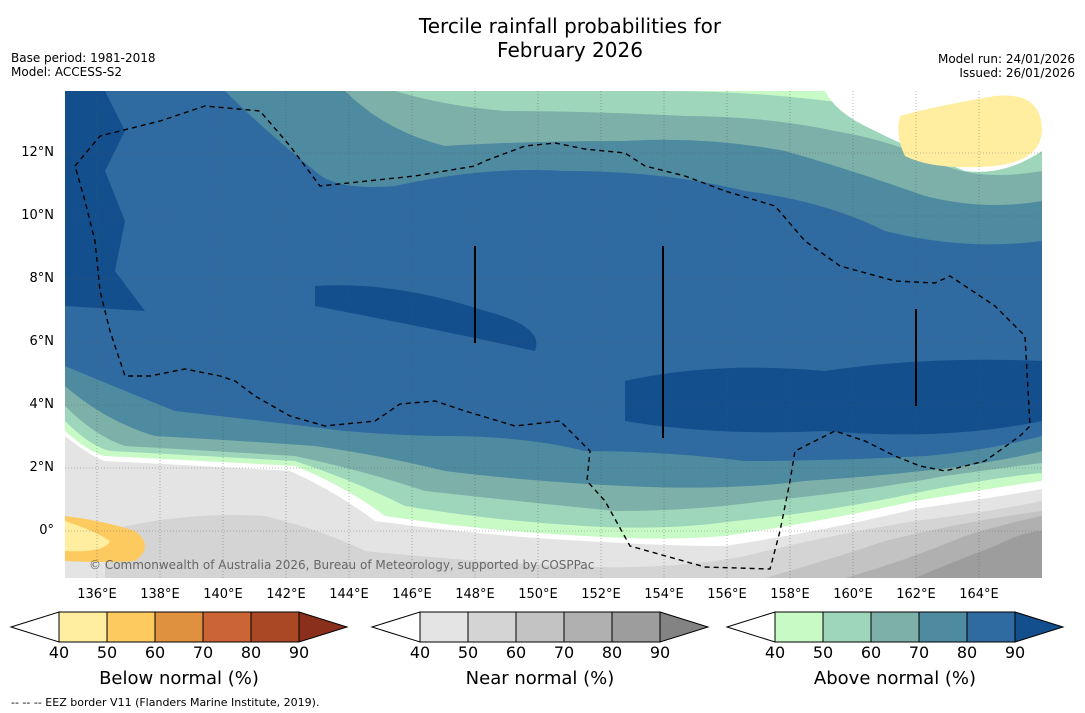 This screenshot has height=713, width=1085. Describe the element at coordinates (727, 594) in the screenshot. I see `lon-label-156e: 156°E` at that location.